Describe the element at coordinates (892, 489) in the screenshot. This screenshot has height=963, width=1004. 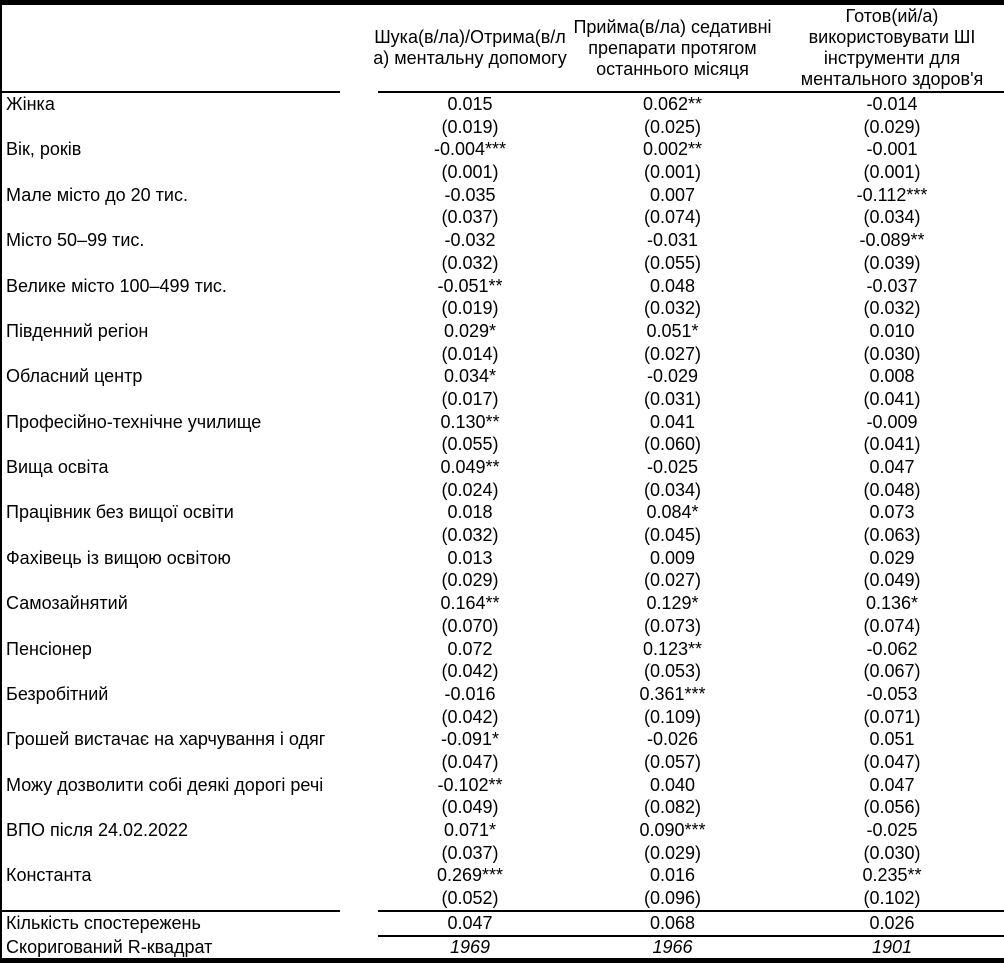
I see `standard-error: (0.048)` at that location.